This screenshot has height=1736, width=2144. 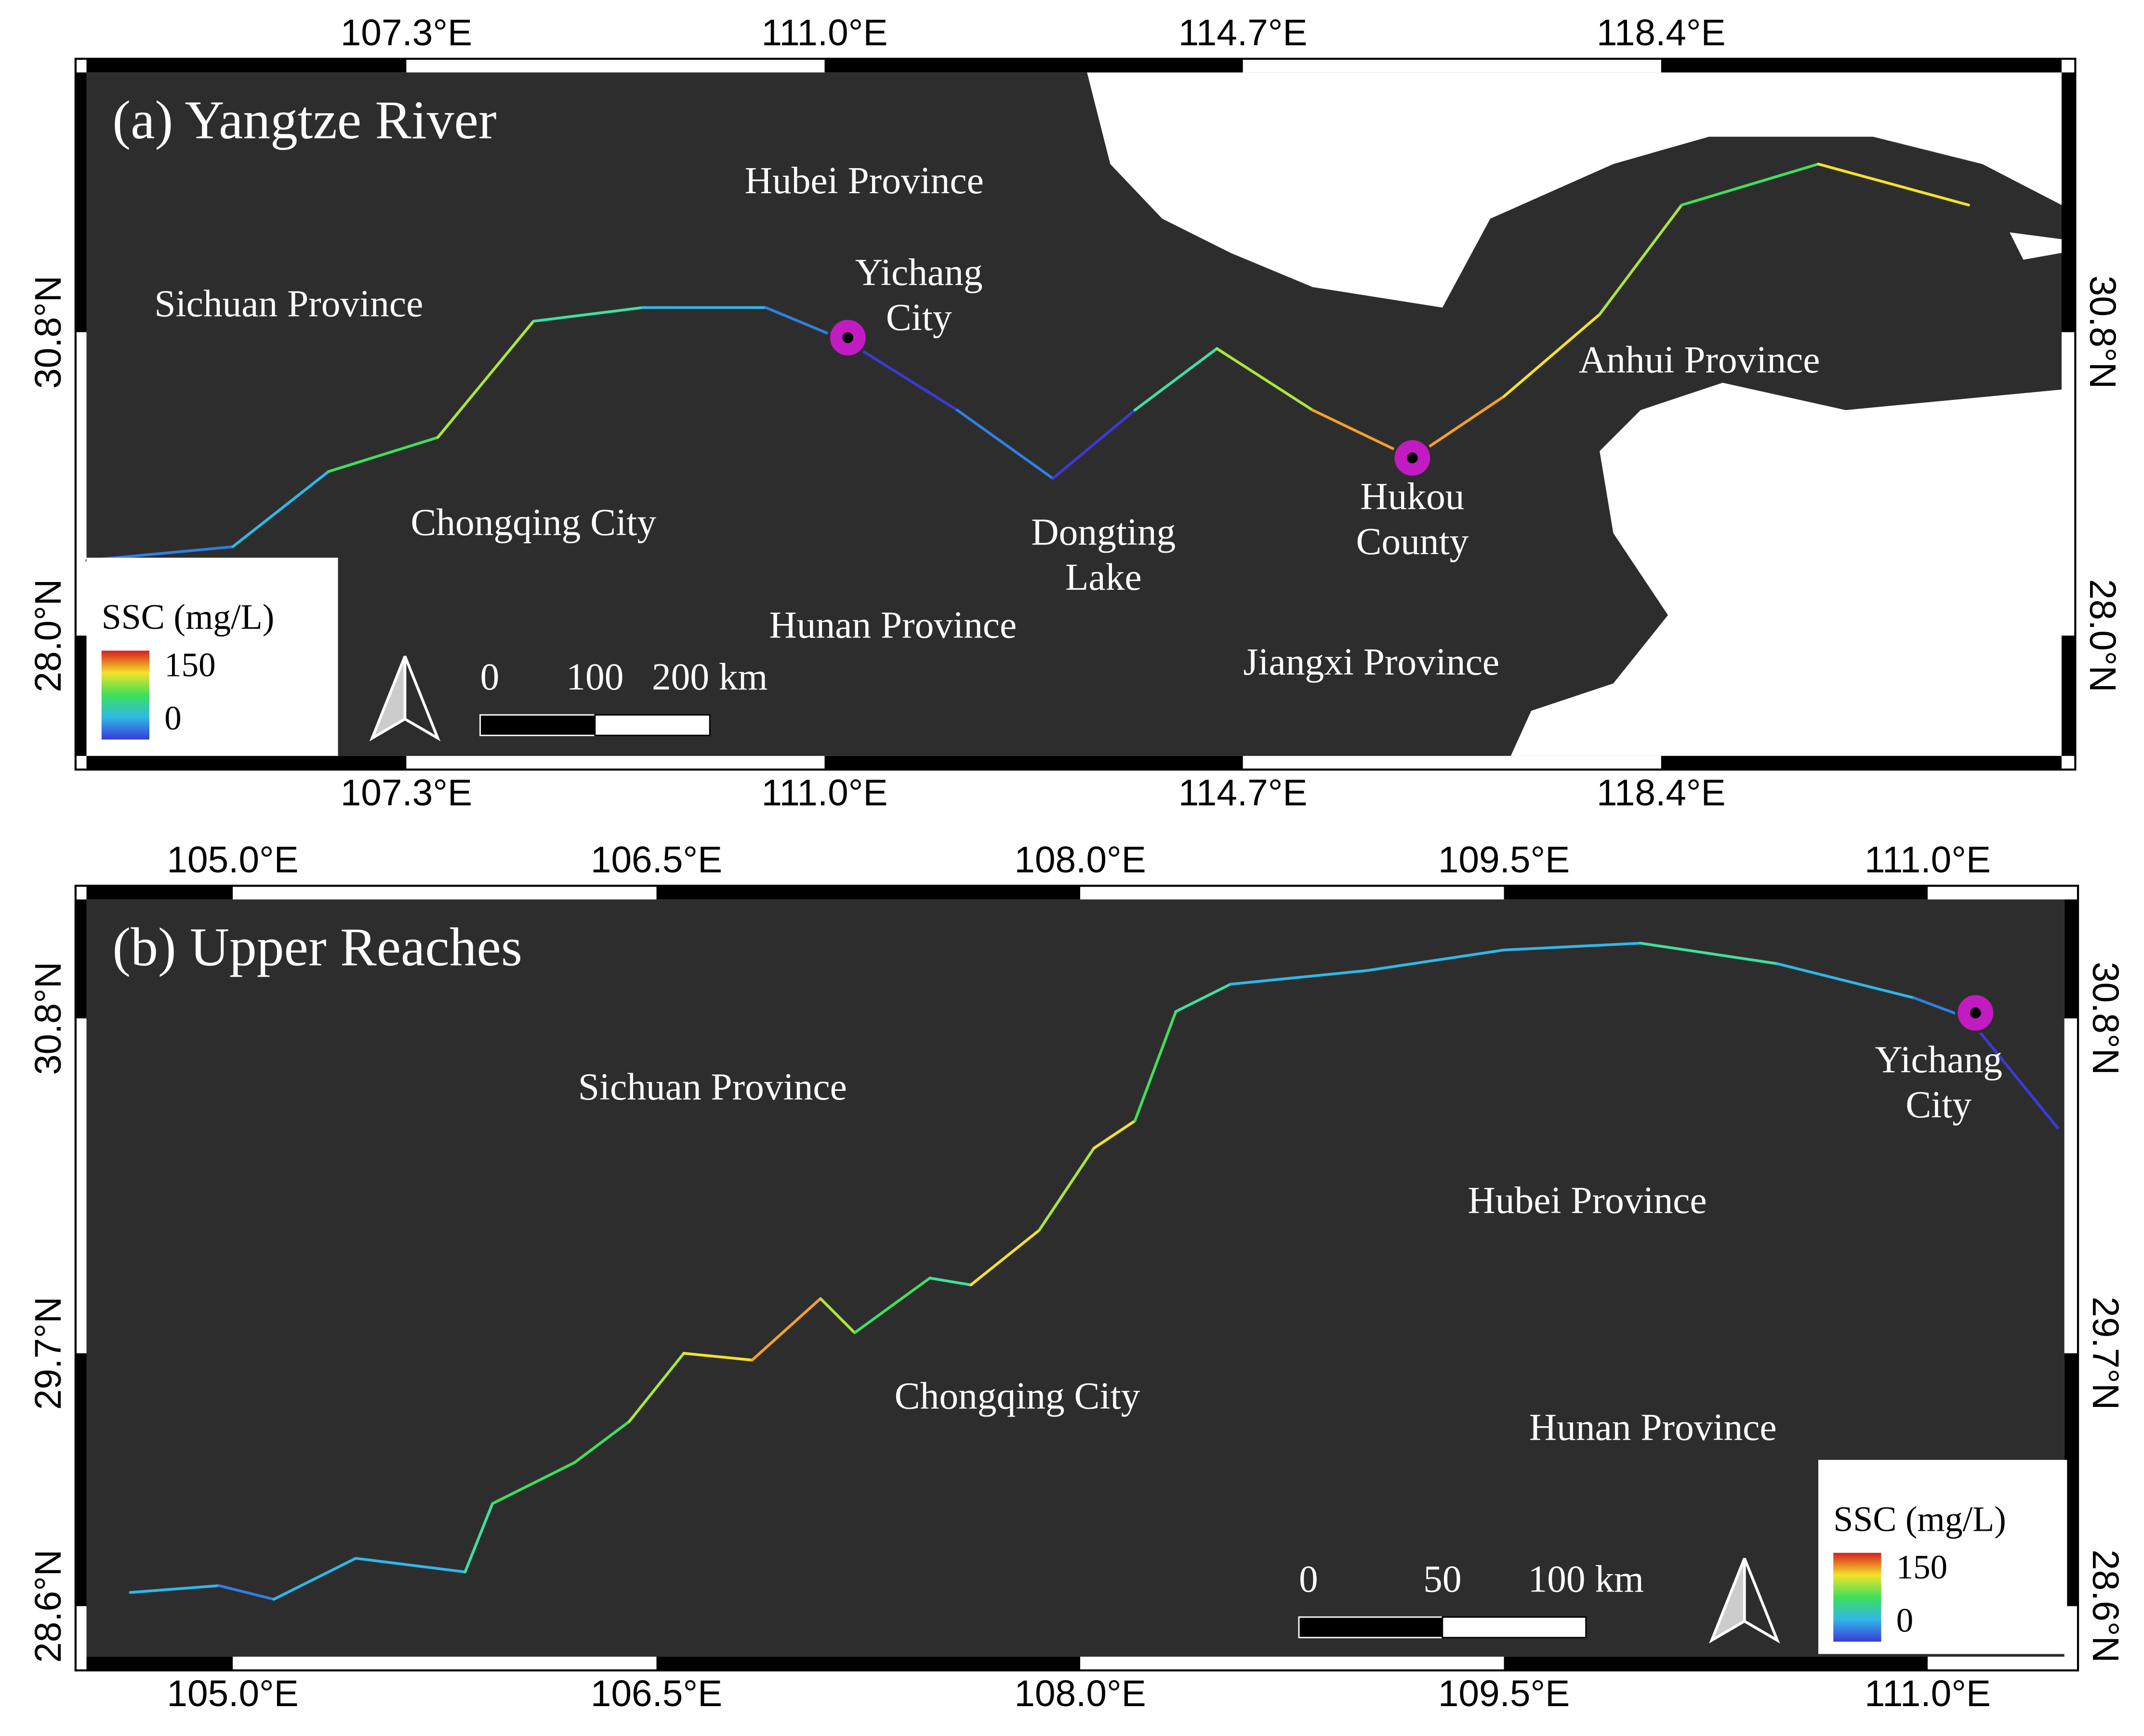 I want to click on x-tick-label: 114.7°E, so click(x=1243, y=792).